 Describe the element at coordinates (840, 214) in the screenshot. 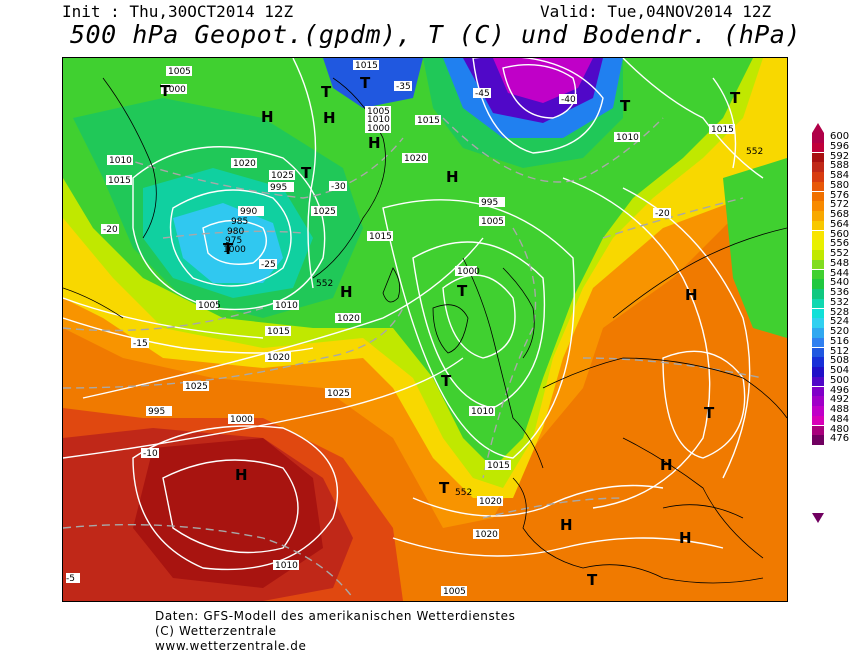

I see `legend-value: 568` at that location.